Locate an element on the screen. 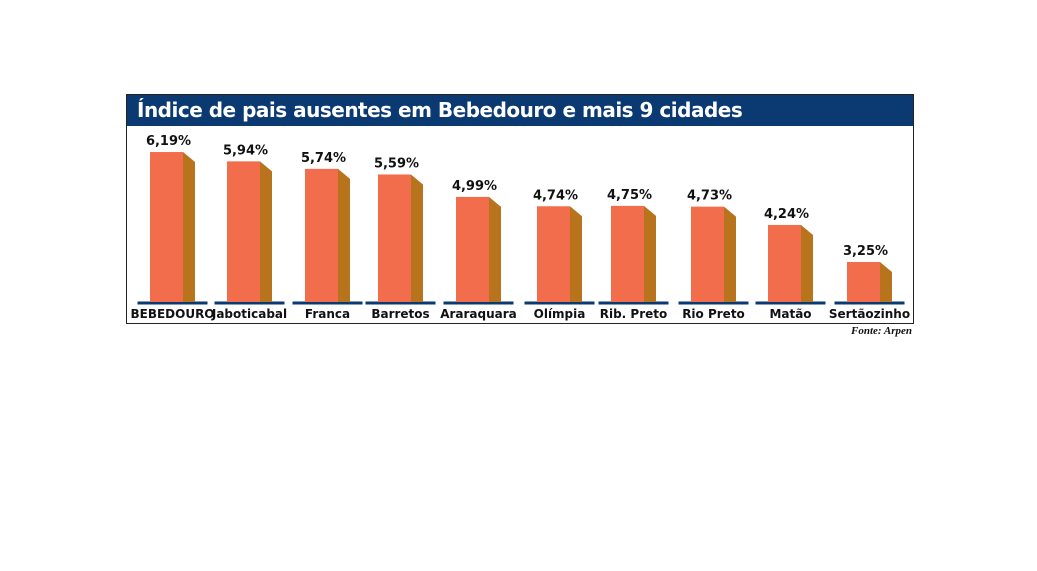 The image size is (1037, 571). value-label: 4,74% is located at coordinates (555, 195).